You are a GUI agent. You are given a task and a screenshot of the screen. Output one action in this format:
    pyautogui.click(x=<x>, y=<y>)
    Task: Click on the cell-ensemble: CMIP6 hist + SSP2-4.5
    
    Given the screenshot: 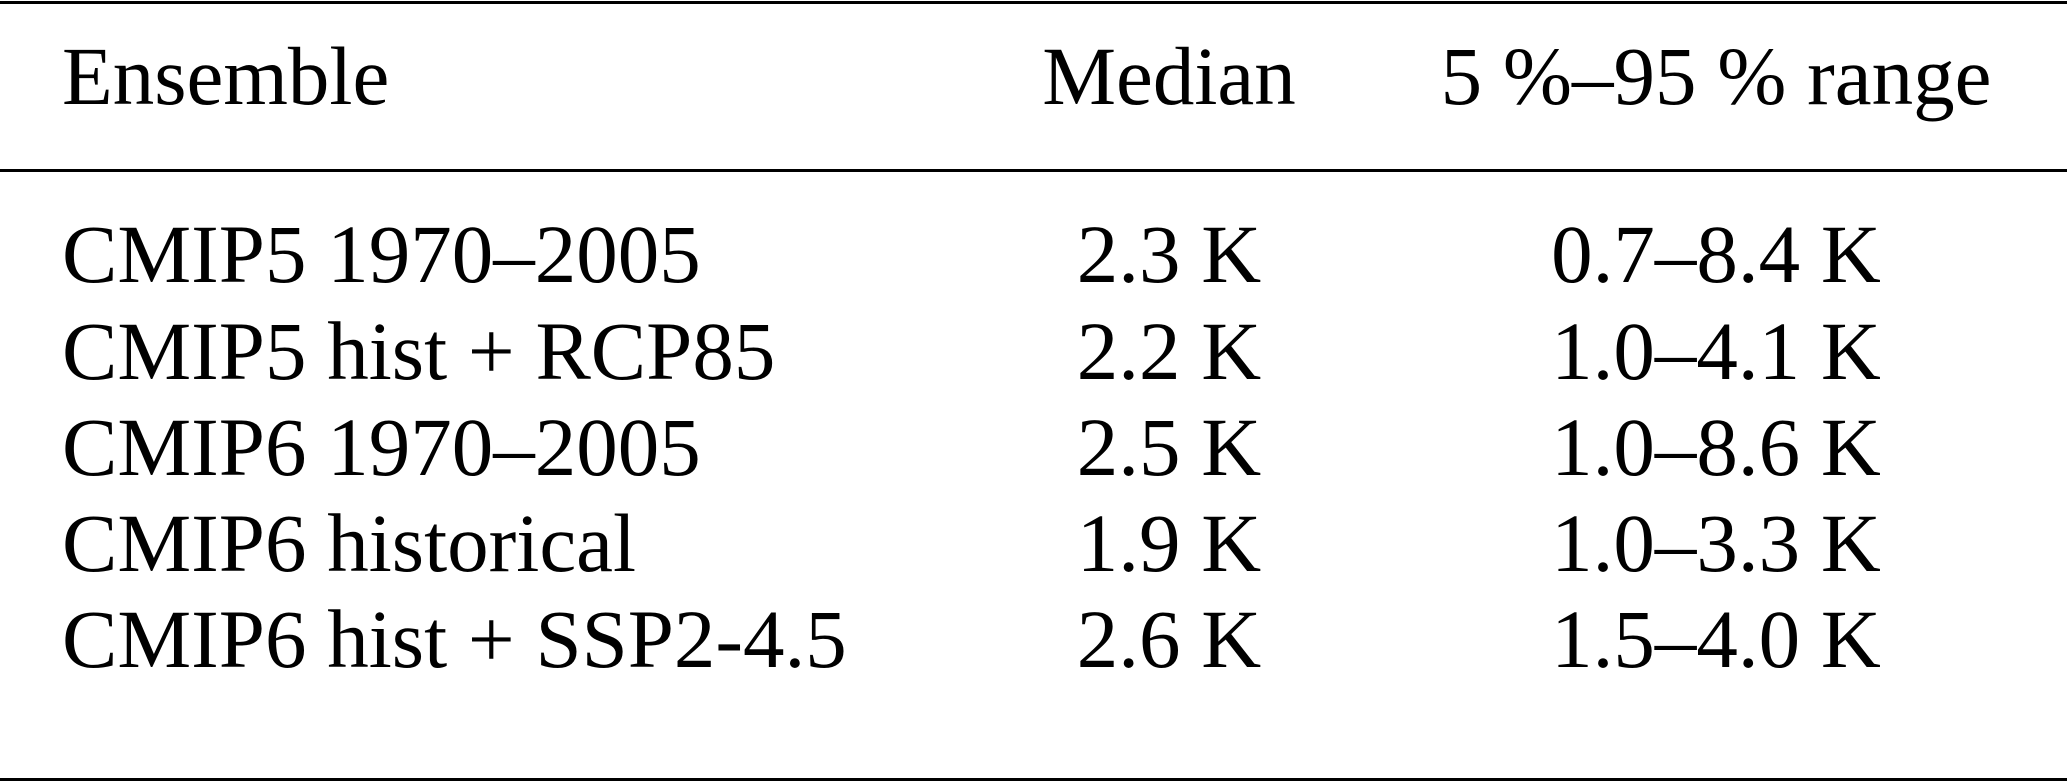 What is the action you would take?
    pyautogui.click(x=454, y=639)
    